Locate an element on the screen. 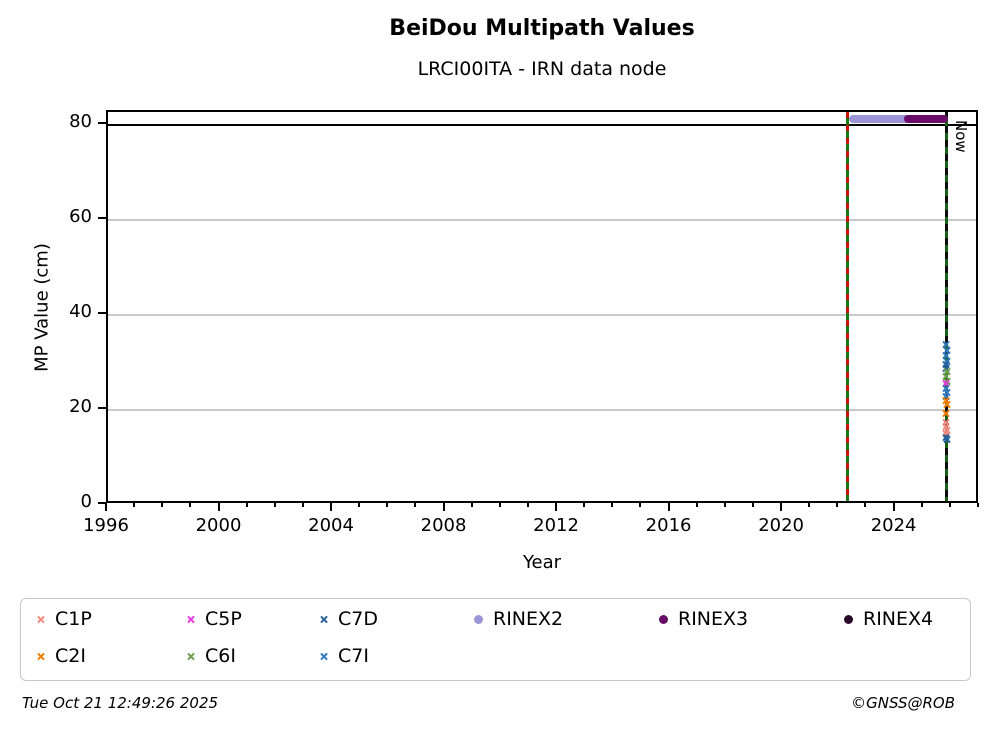 Image resolution: width=993 pixels, height=734 pixels. data-point-c2i is located at coordinates (946, 404).